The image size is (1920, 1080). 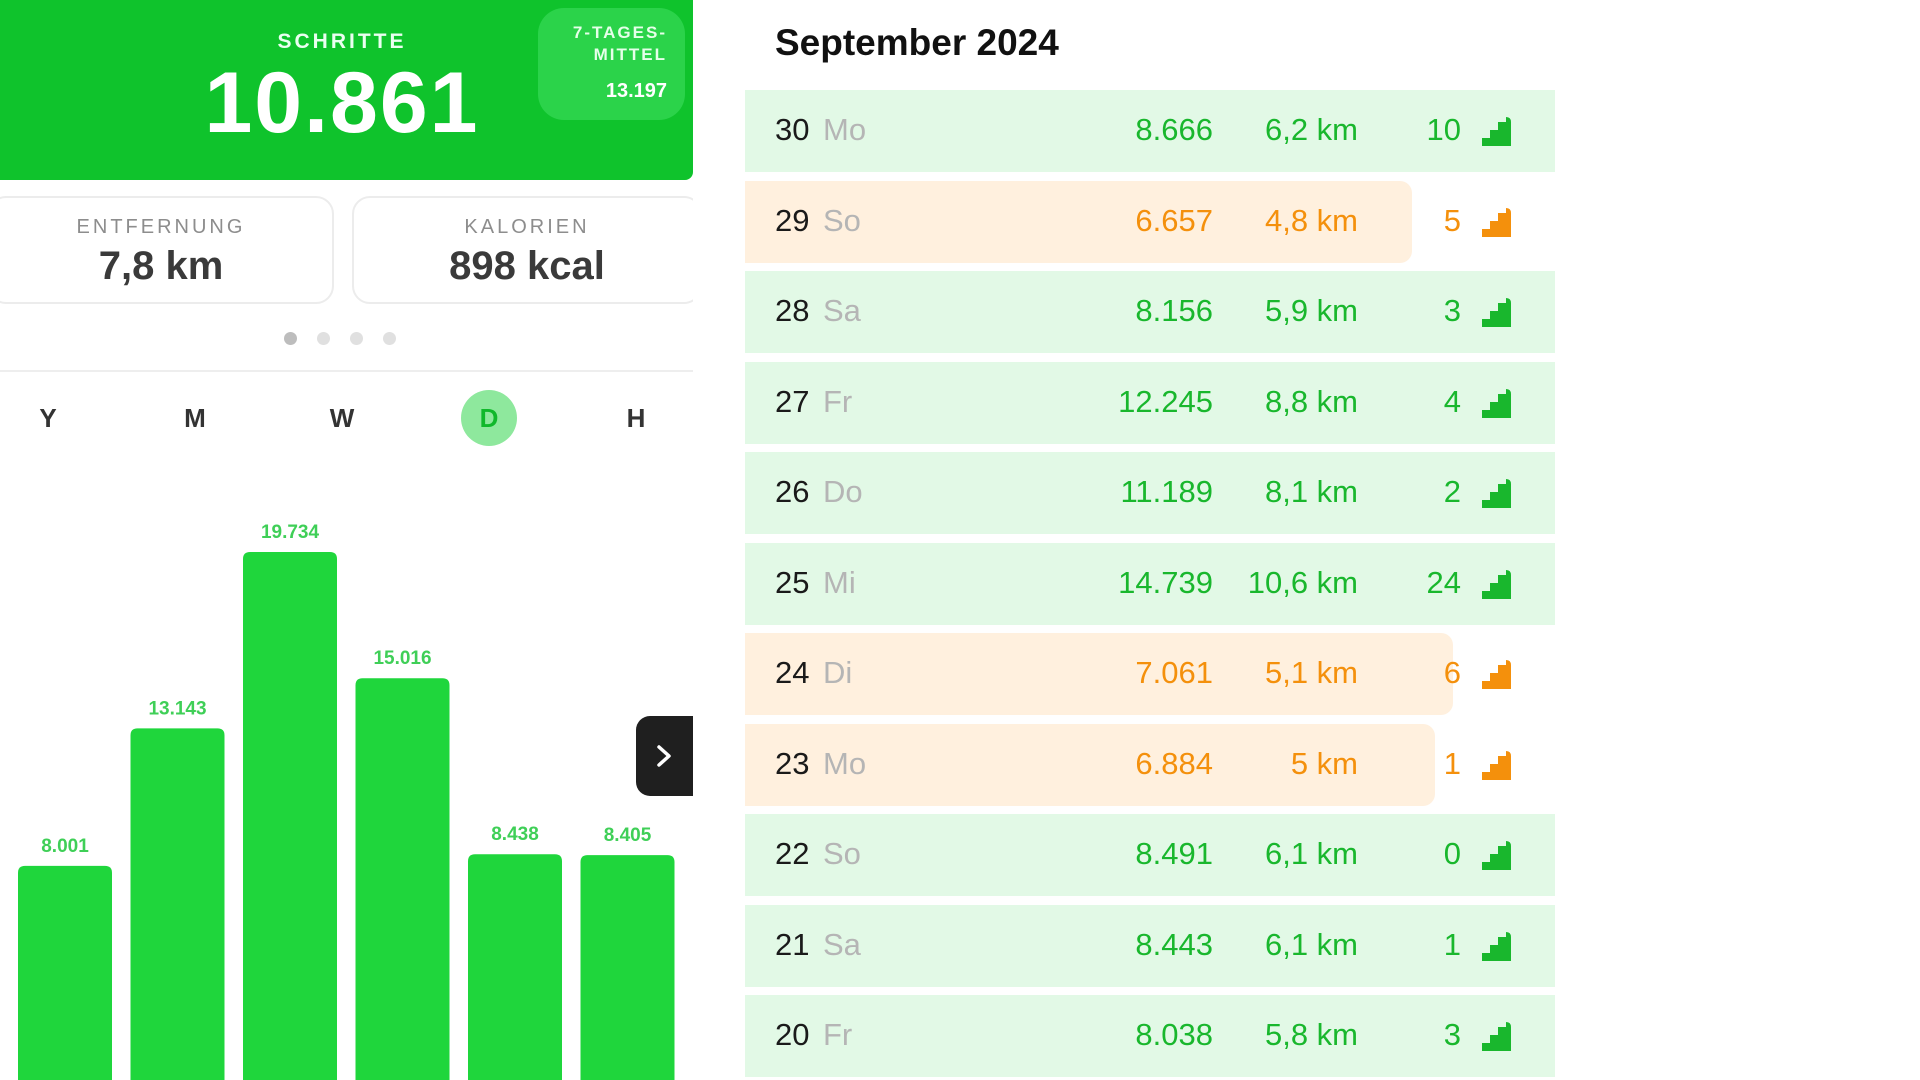 I want to click on day-row: 21 Sa 8.443 6,1 km 1, so click(x=1150, y=945).